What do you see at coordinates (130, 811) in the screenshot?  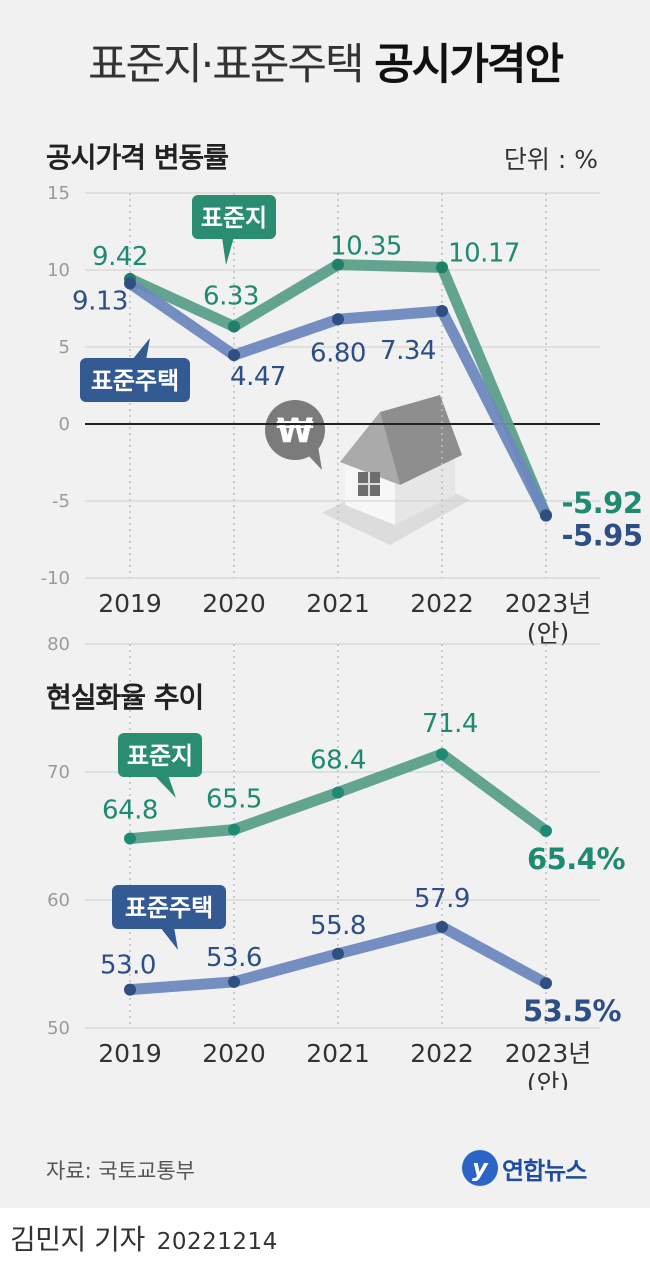 I see `data-label-land: 64.8` at bounding box center [130, 811].